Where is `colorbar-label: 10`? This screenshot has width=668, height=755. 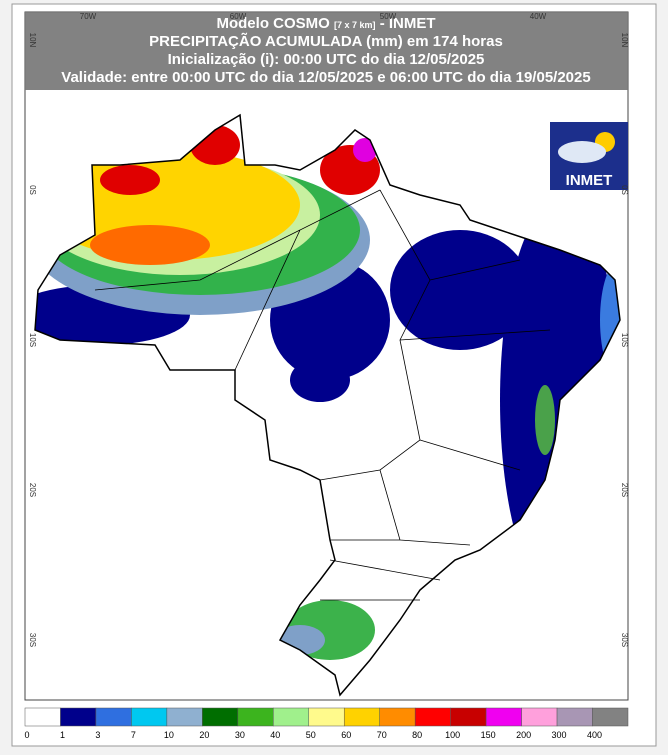 colorbar-label: 10 is located at coordinates (169, 735).